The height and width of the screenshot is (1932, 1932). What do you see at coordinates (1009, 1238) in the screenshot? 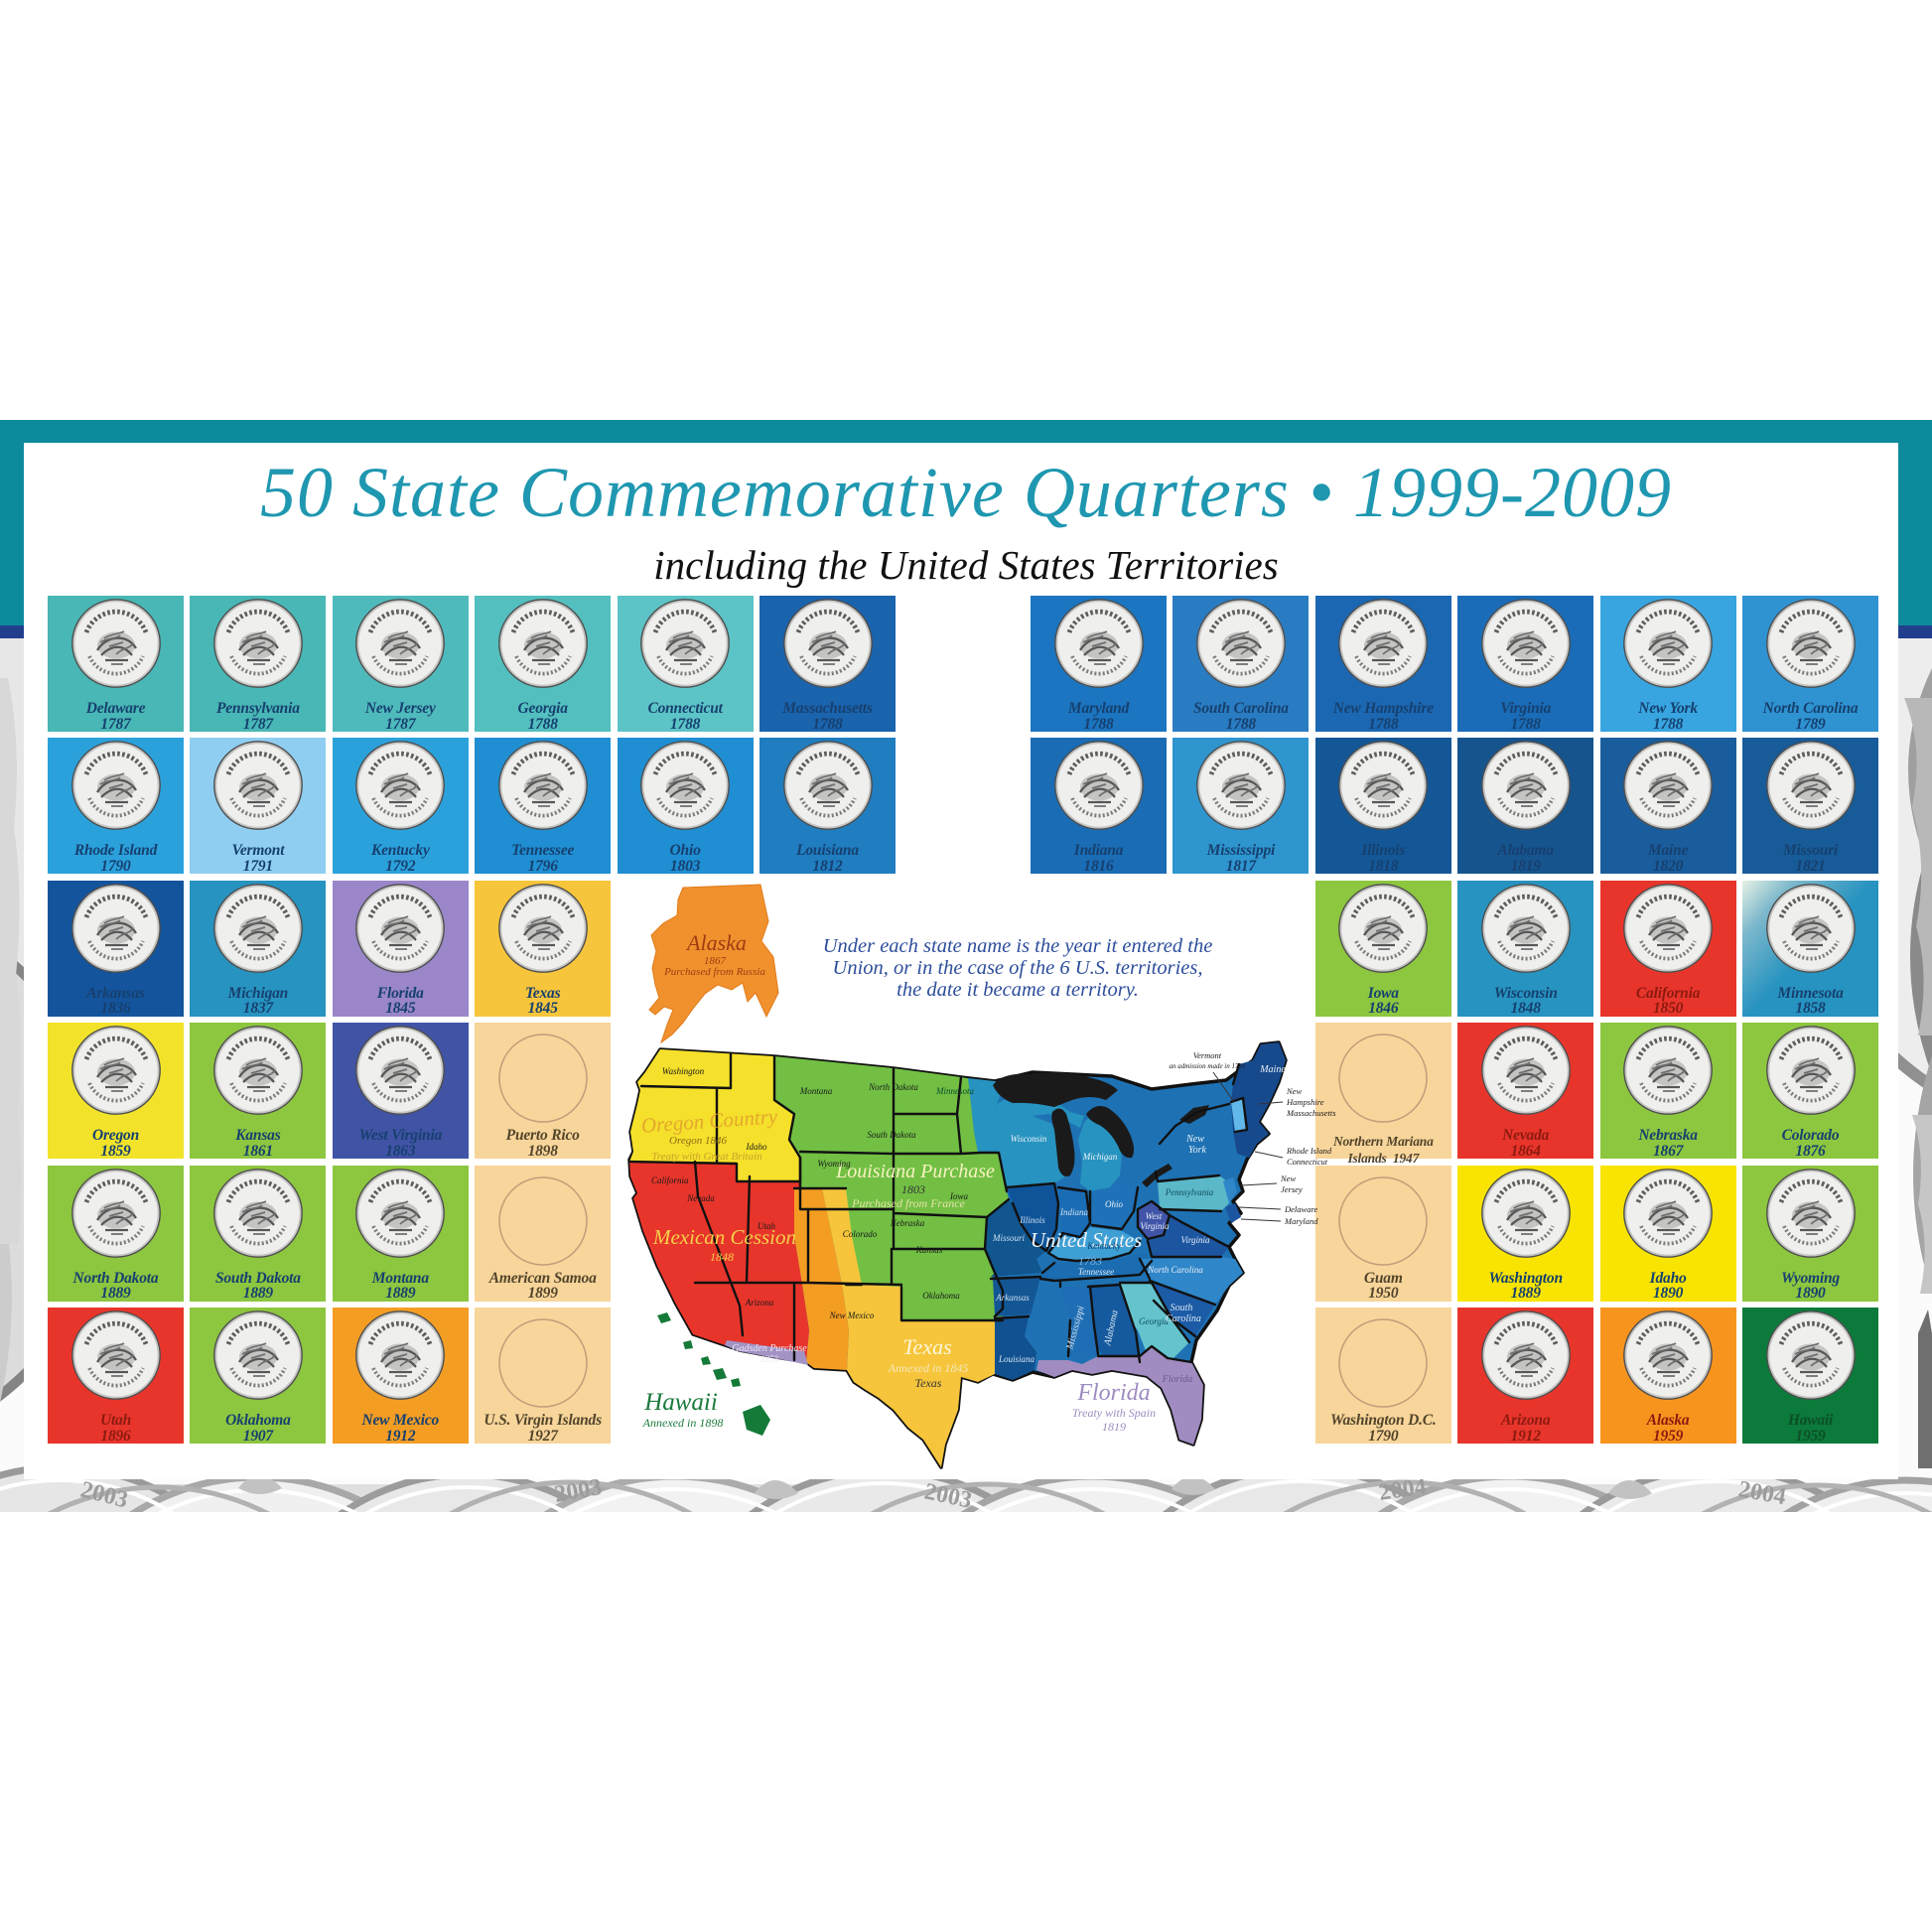
I see `svg-text: Missouri` at bounding box center [1009, 1238].